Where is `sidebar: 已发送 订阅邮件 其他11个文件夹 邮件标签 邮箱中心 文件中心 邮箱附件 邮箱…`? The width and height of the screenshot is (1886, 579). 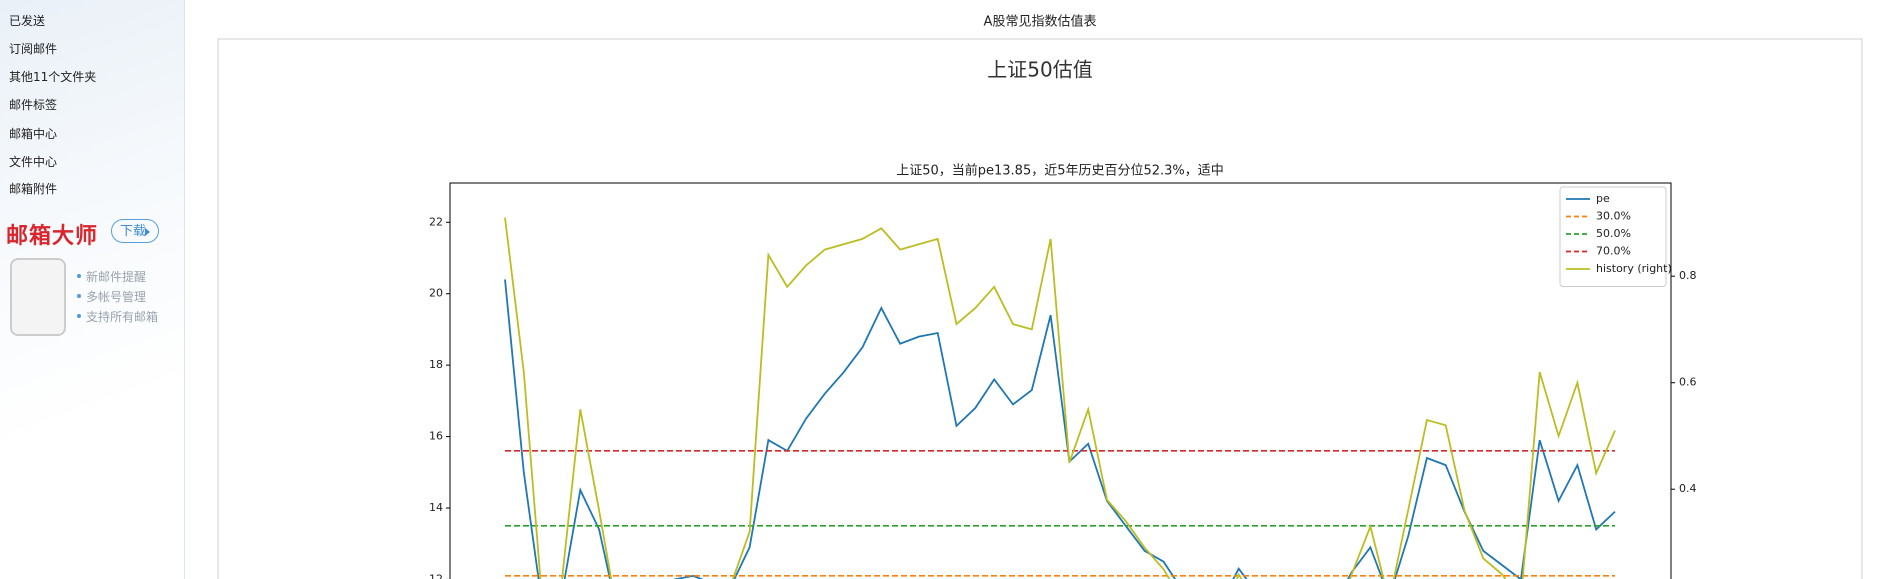
sidebar: 已发送 订阅邮件 其他11个文件夹 邮件标签 邮箱中心 文件中心 邮箱附件 邮箱… is located at coordinates (92, 289).